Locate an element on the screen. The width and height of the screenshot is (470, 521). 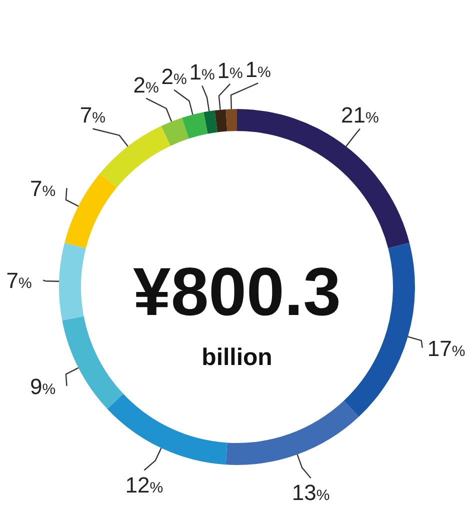
data-label: 17% is located at coordinates (446, 348).